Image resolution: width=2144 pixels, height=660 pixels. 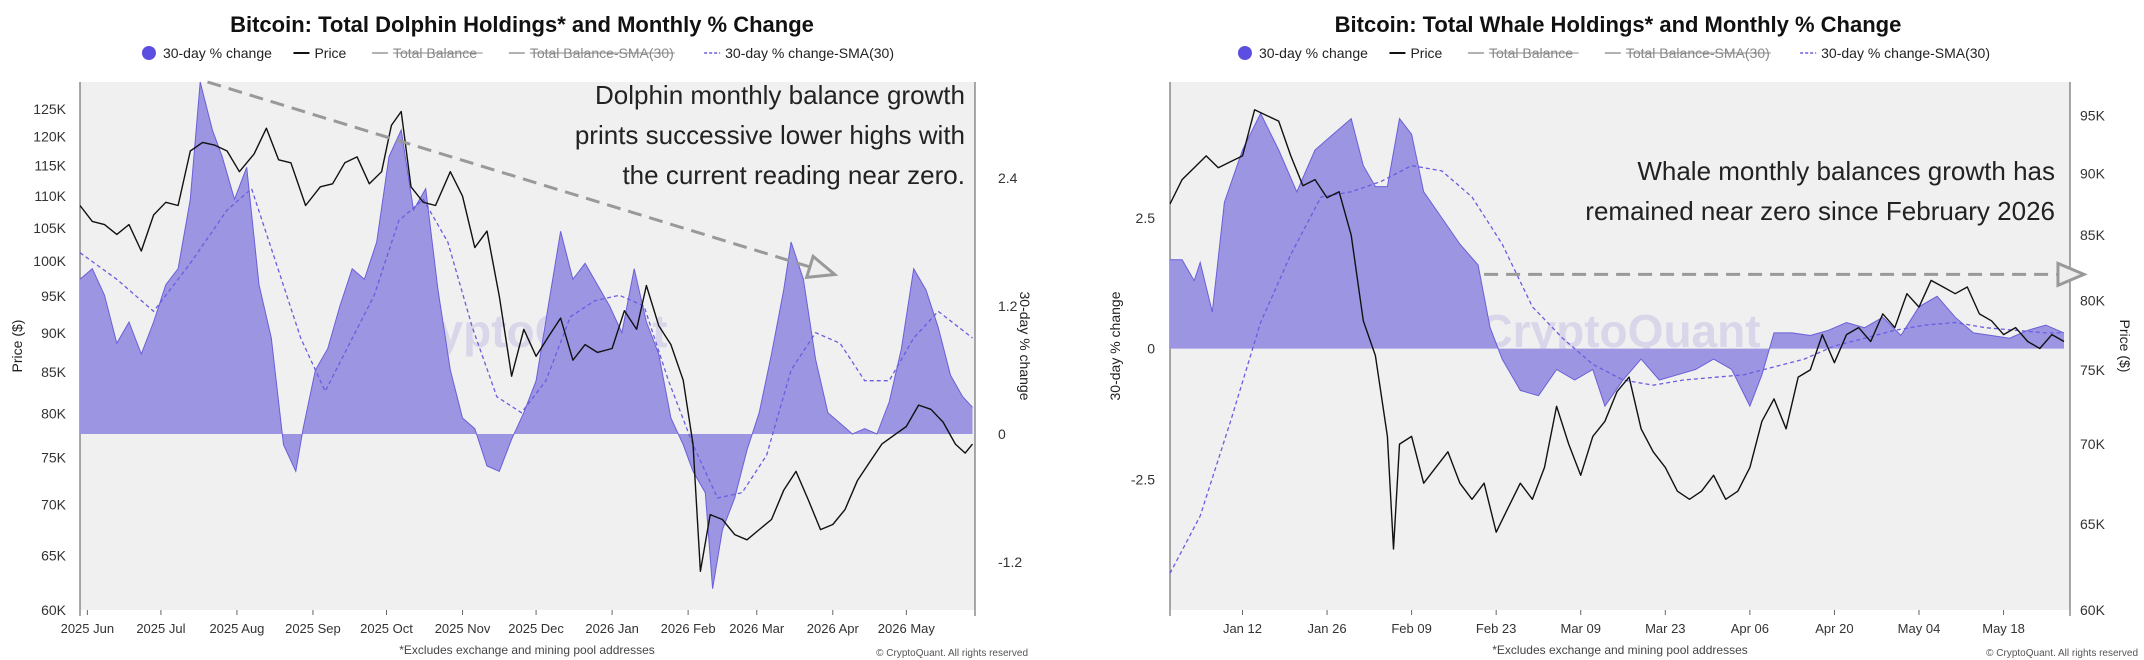 I want to click on price-tick-label: 100K, so click(x=49, y=261).